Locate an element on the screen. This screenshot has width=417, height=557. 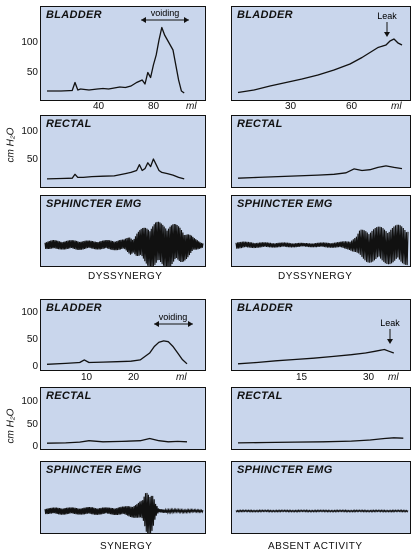
x-tick-80: 80 is located at coordinates (154, 106).